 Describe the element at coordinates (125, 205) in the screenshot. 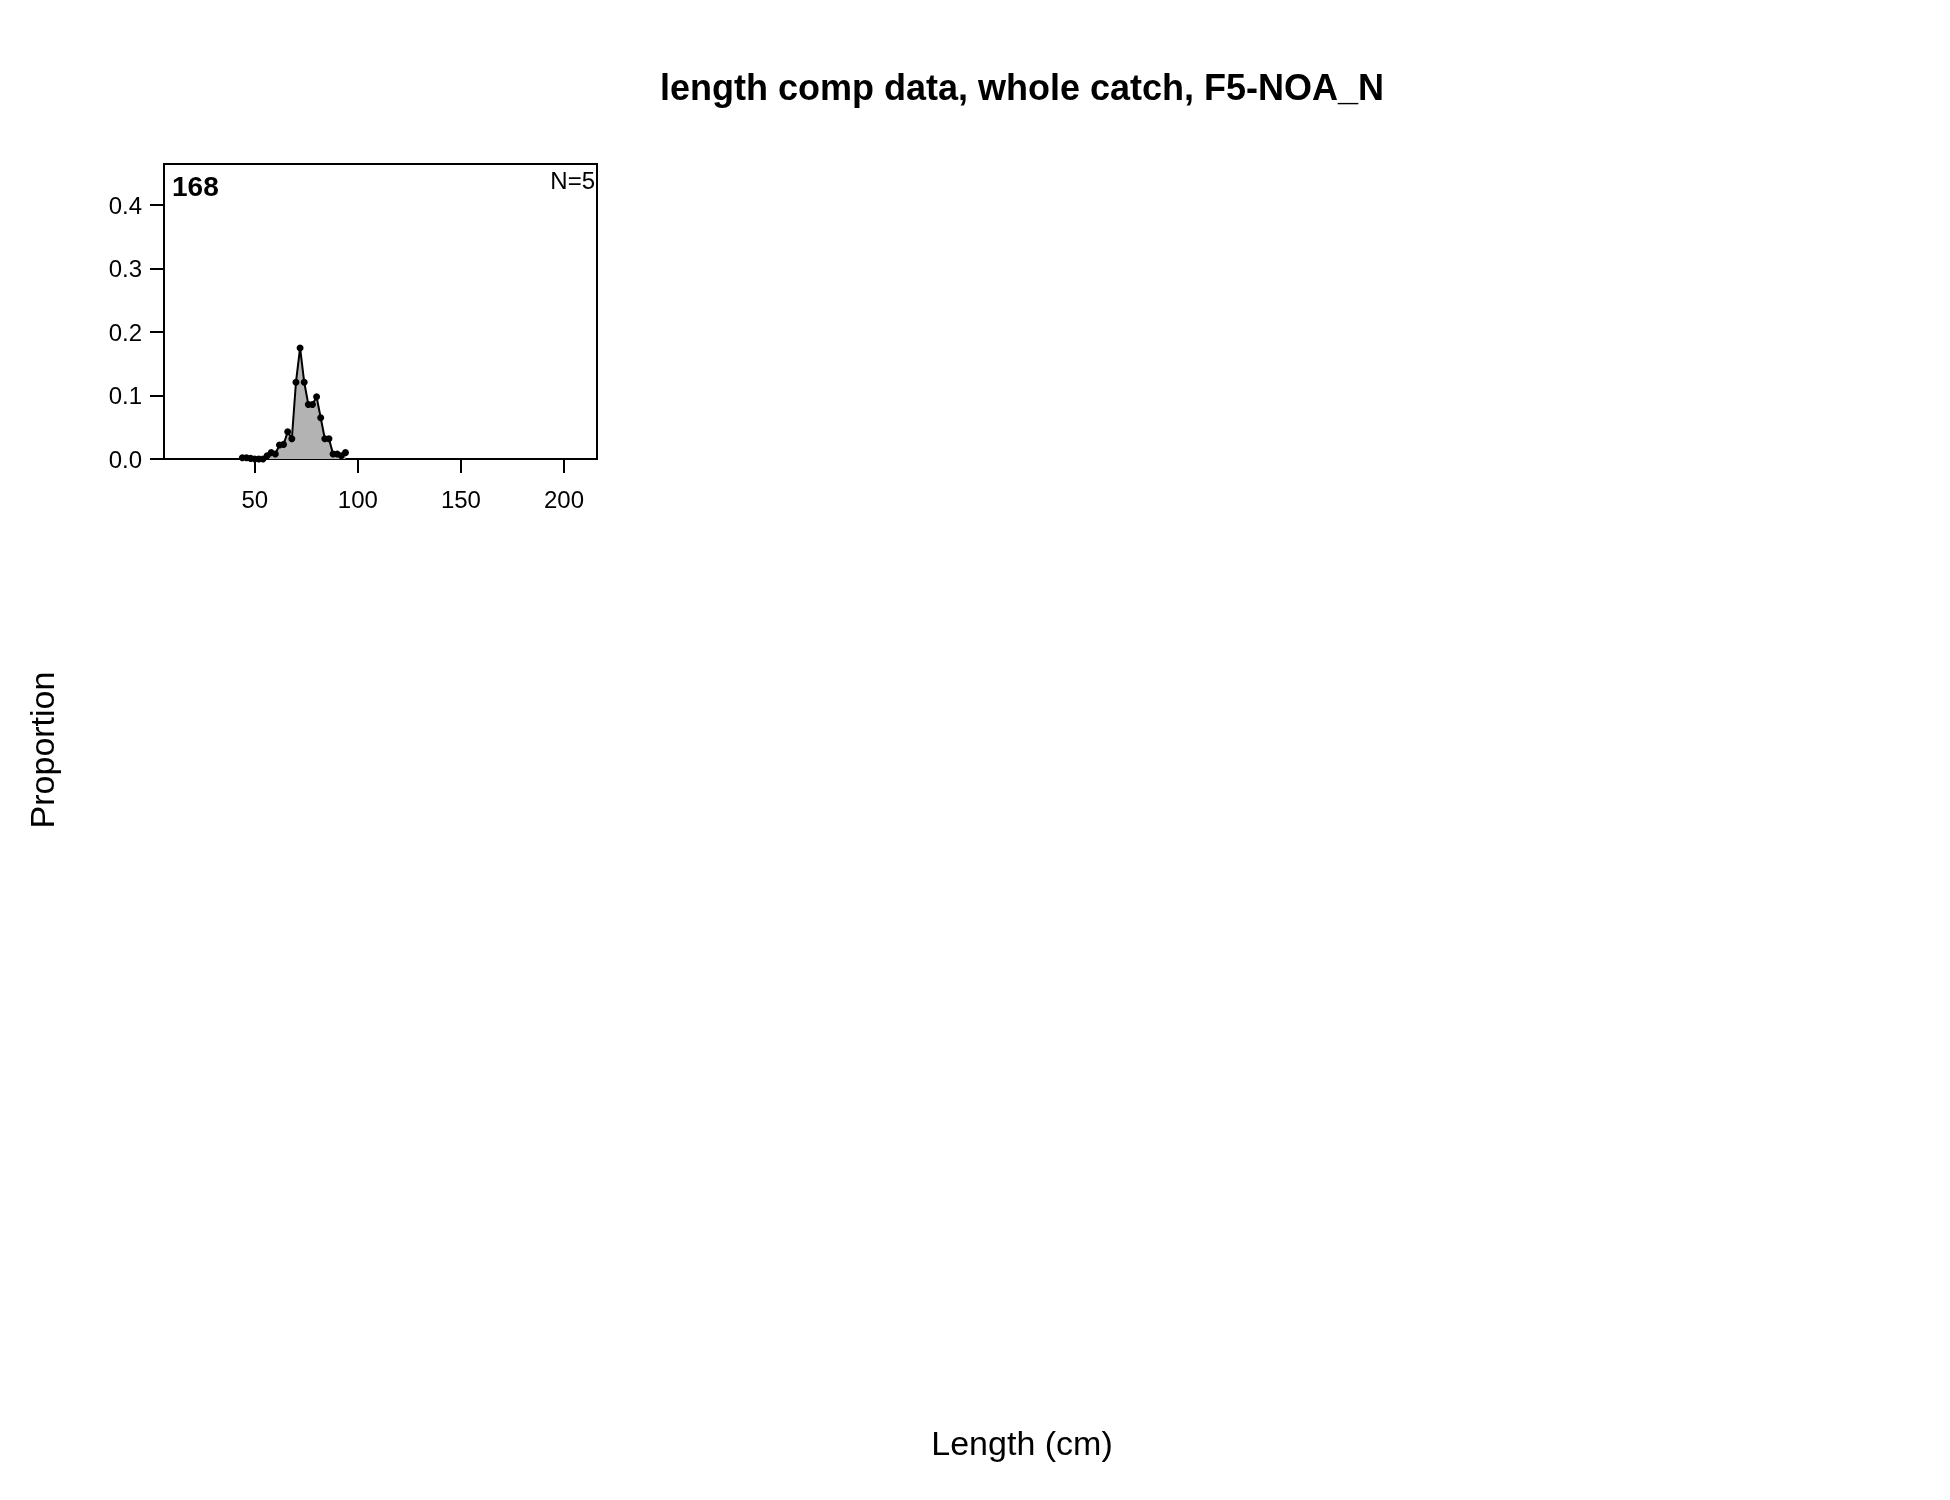

I see `y-tick-label: 0.4` at that location.